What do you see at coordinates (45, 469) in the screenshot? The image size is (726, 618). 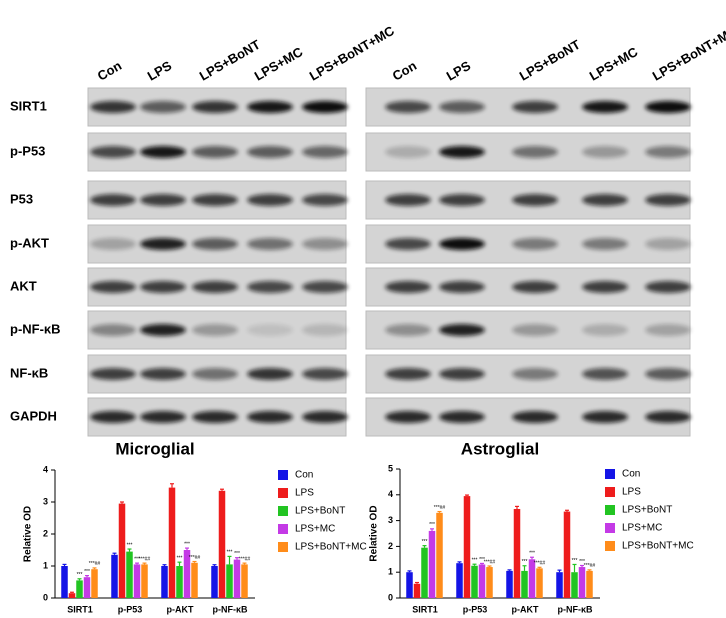 I see `y-tick-label: 4` at bounding box center [45, 469].